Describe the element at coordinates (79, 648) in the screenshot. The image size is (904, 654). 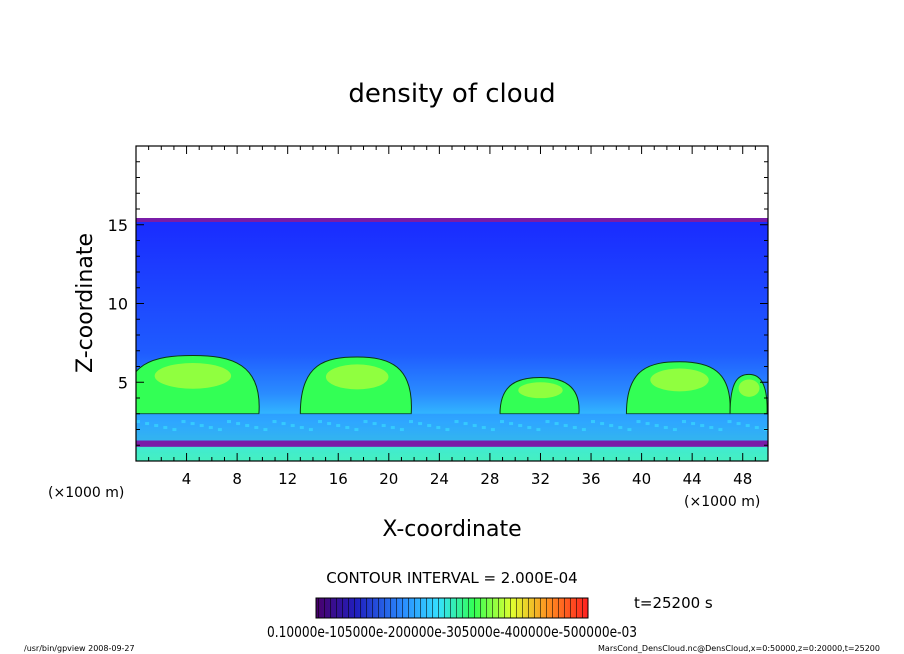
I see `footer-left: /usr/bin/gpview 2008-09-27` at that location.